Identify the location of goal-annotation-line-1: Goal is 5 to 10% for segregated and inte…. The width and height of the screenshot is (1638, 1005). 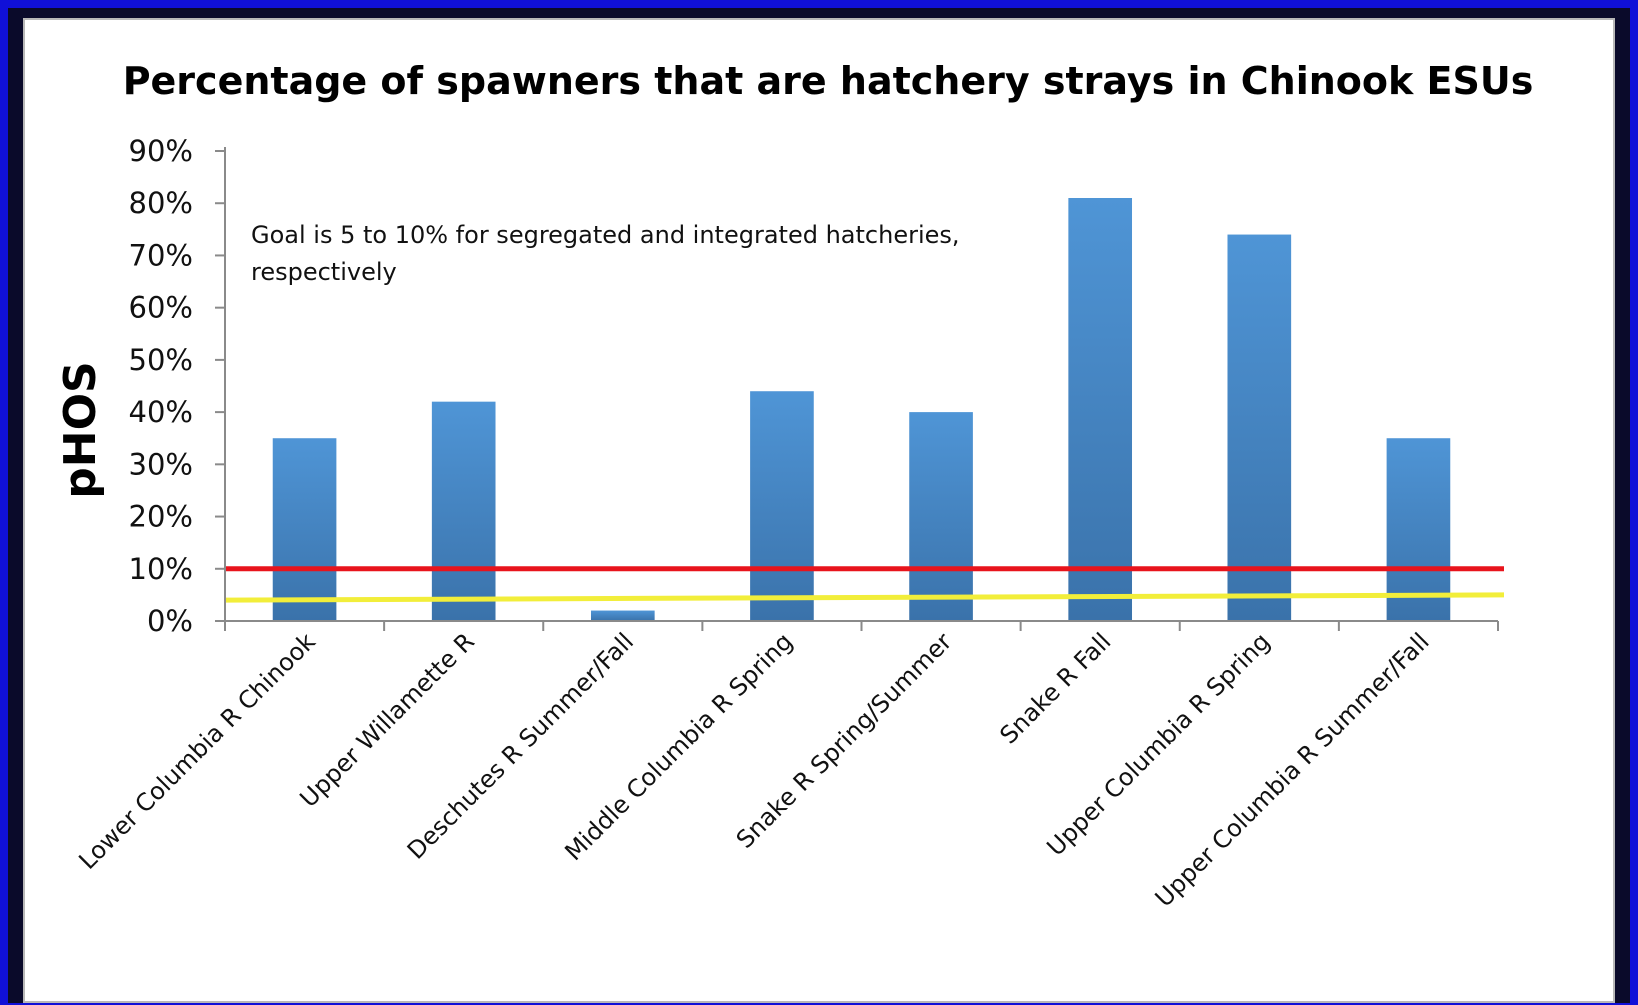
(605, 235).